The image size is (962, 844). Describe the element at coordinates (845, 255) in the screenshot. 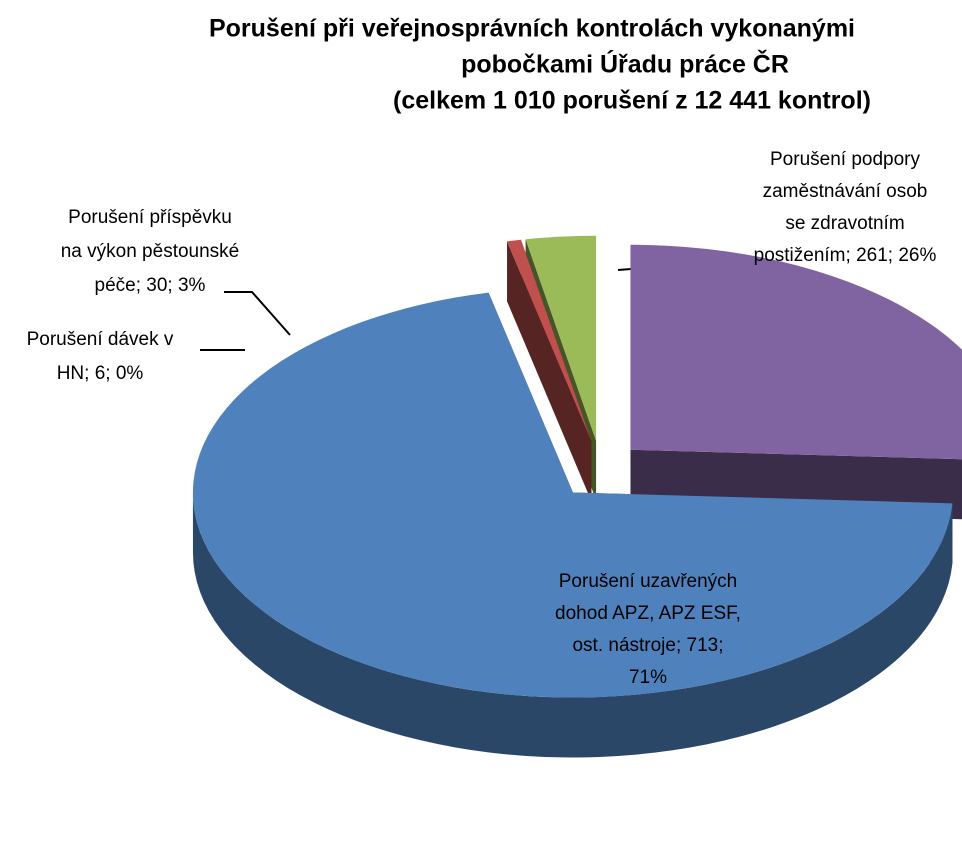

I see `data-label: postižením; 261; 26%` at that location.